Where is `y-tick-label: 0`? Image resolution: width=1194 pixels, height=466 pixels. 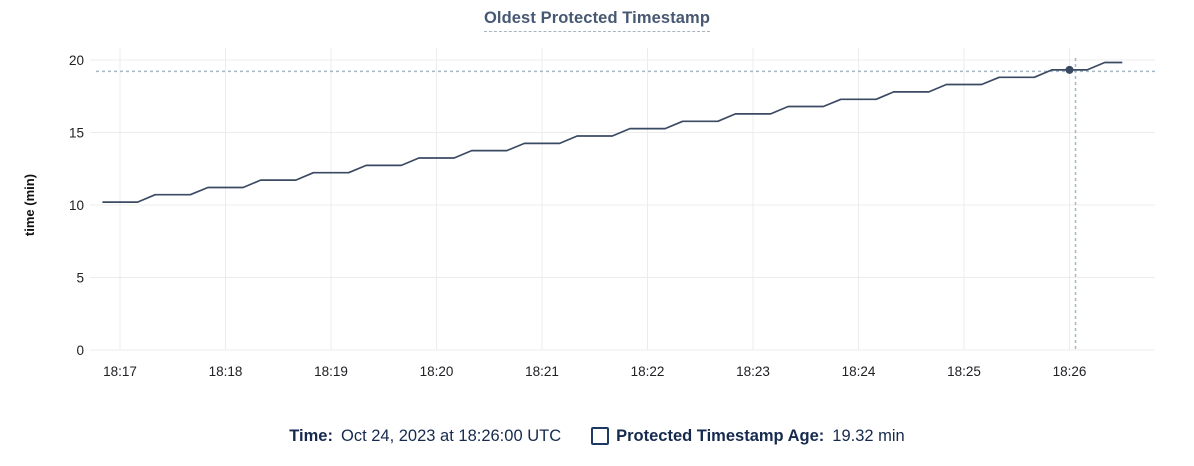
y-tick-label: 0 is located at coordinates (80, 350).